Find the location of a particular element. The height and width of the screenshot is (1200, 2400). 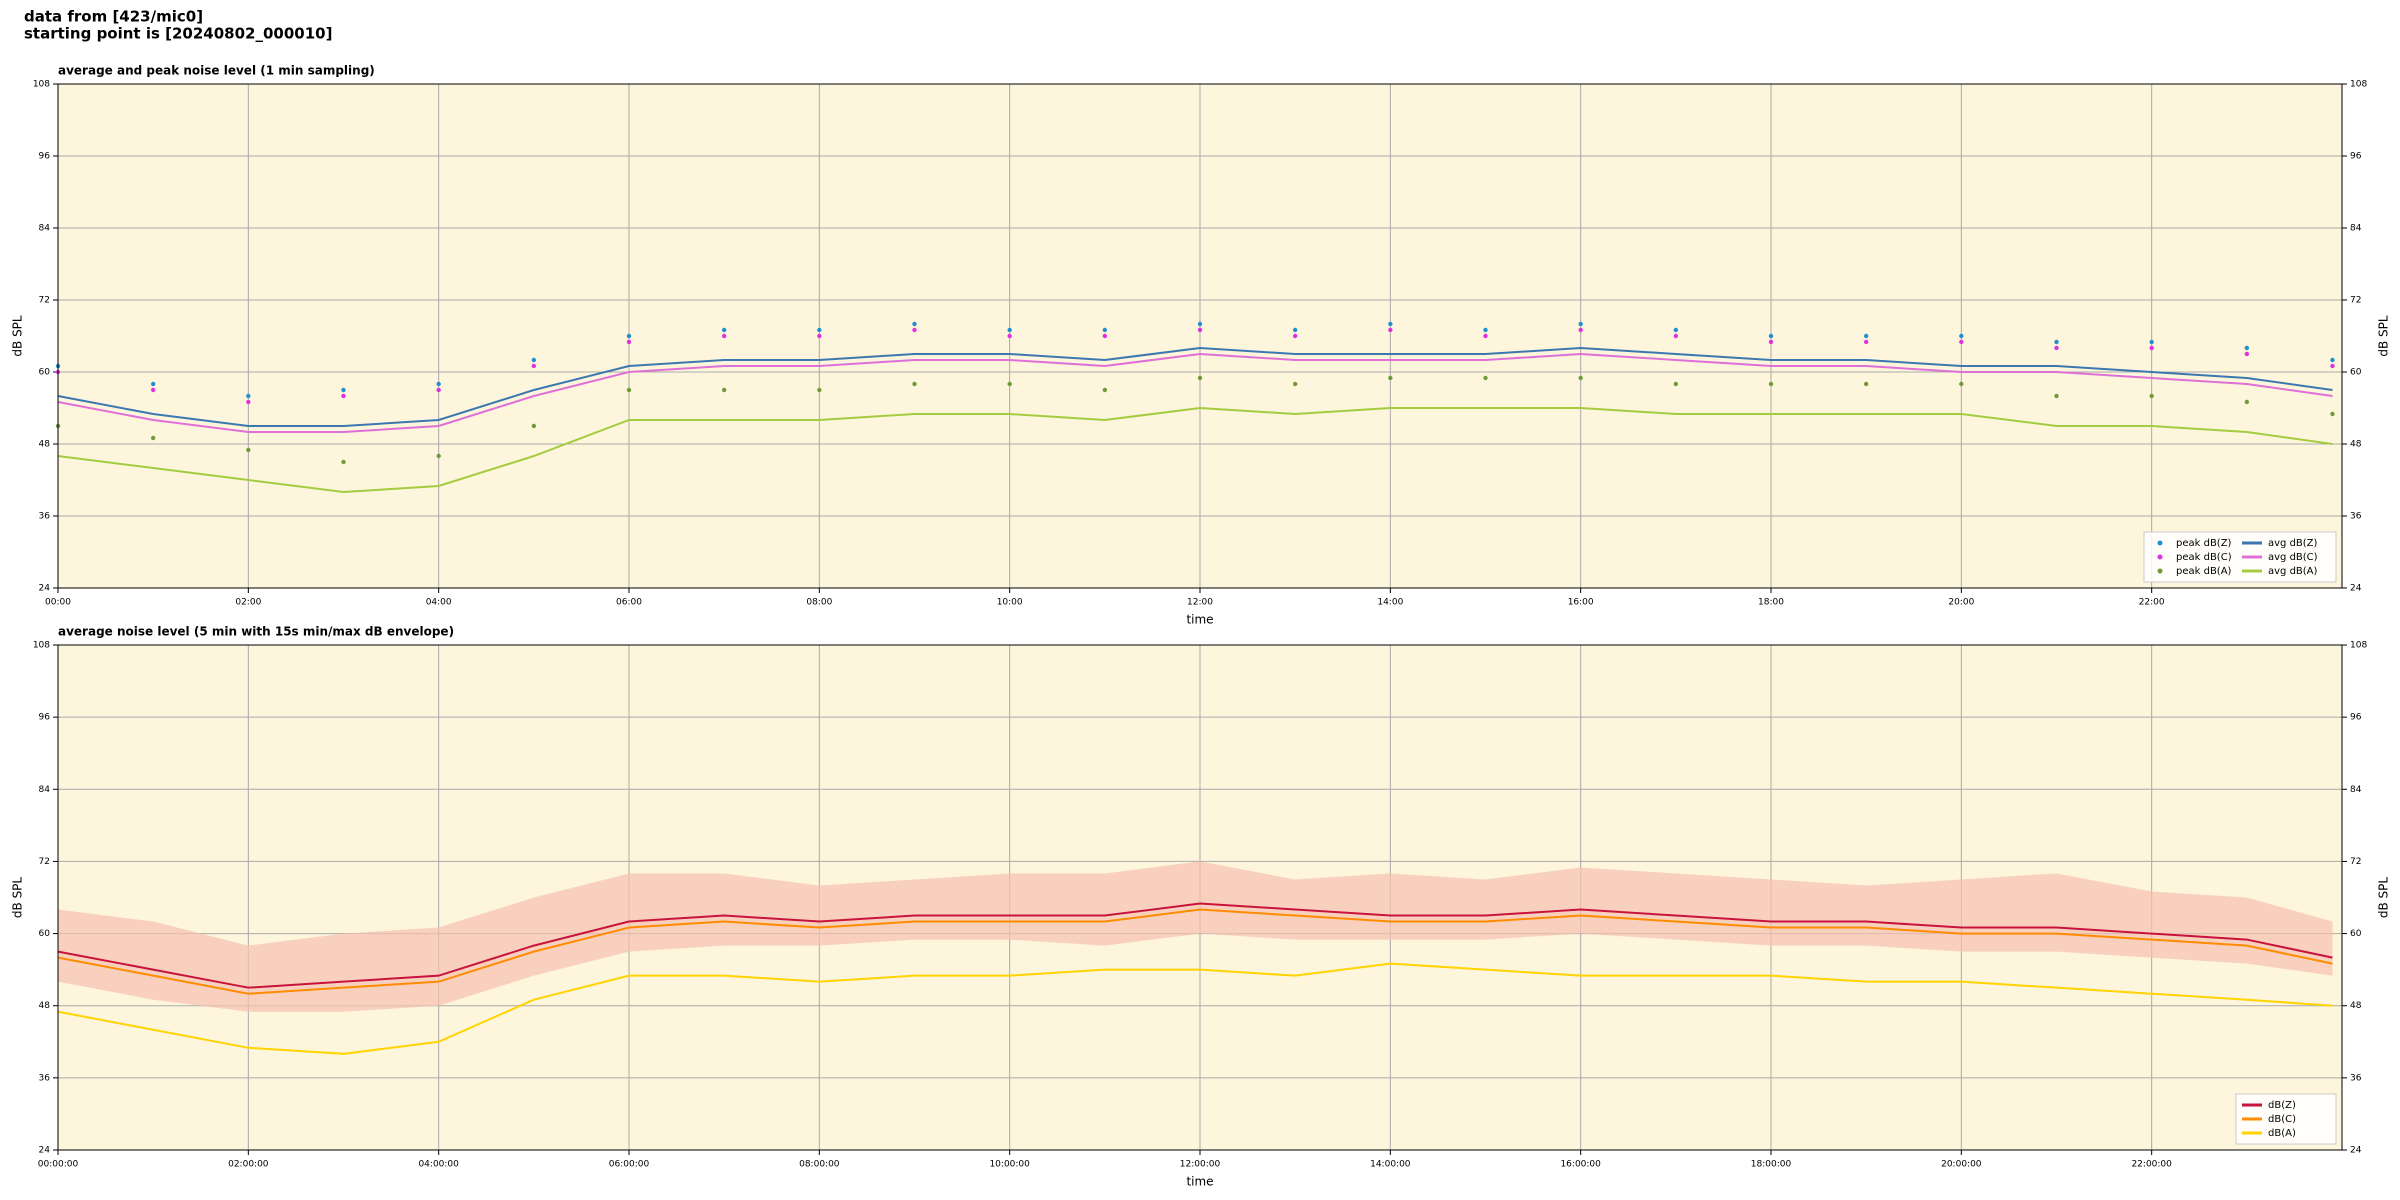

legend-label: peak dB(C) is located at coordinates (2204, 557).